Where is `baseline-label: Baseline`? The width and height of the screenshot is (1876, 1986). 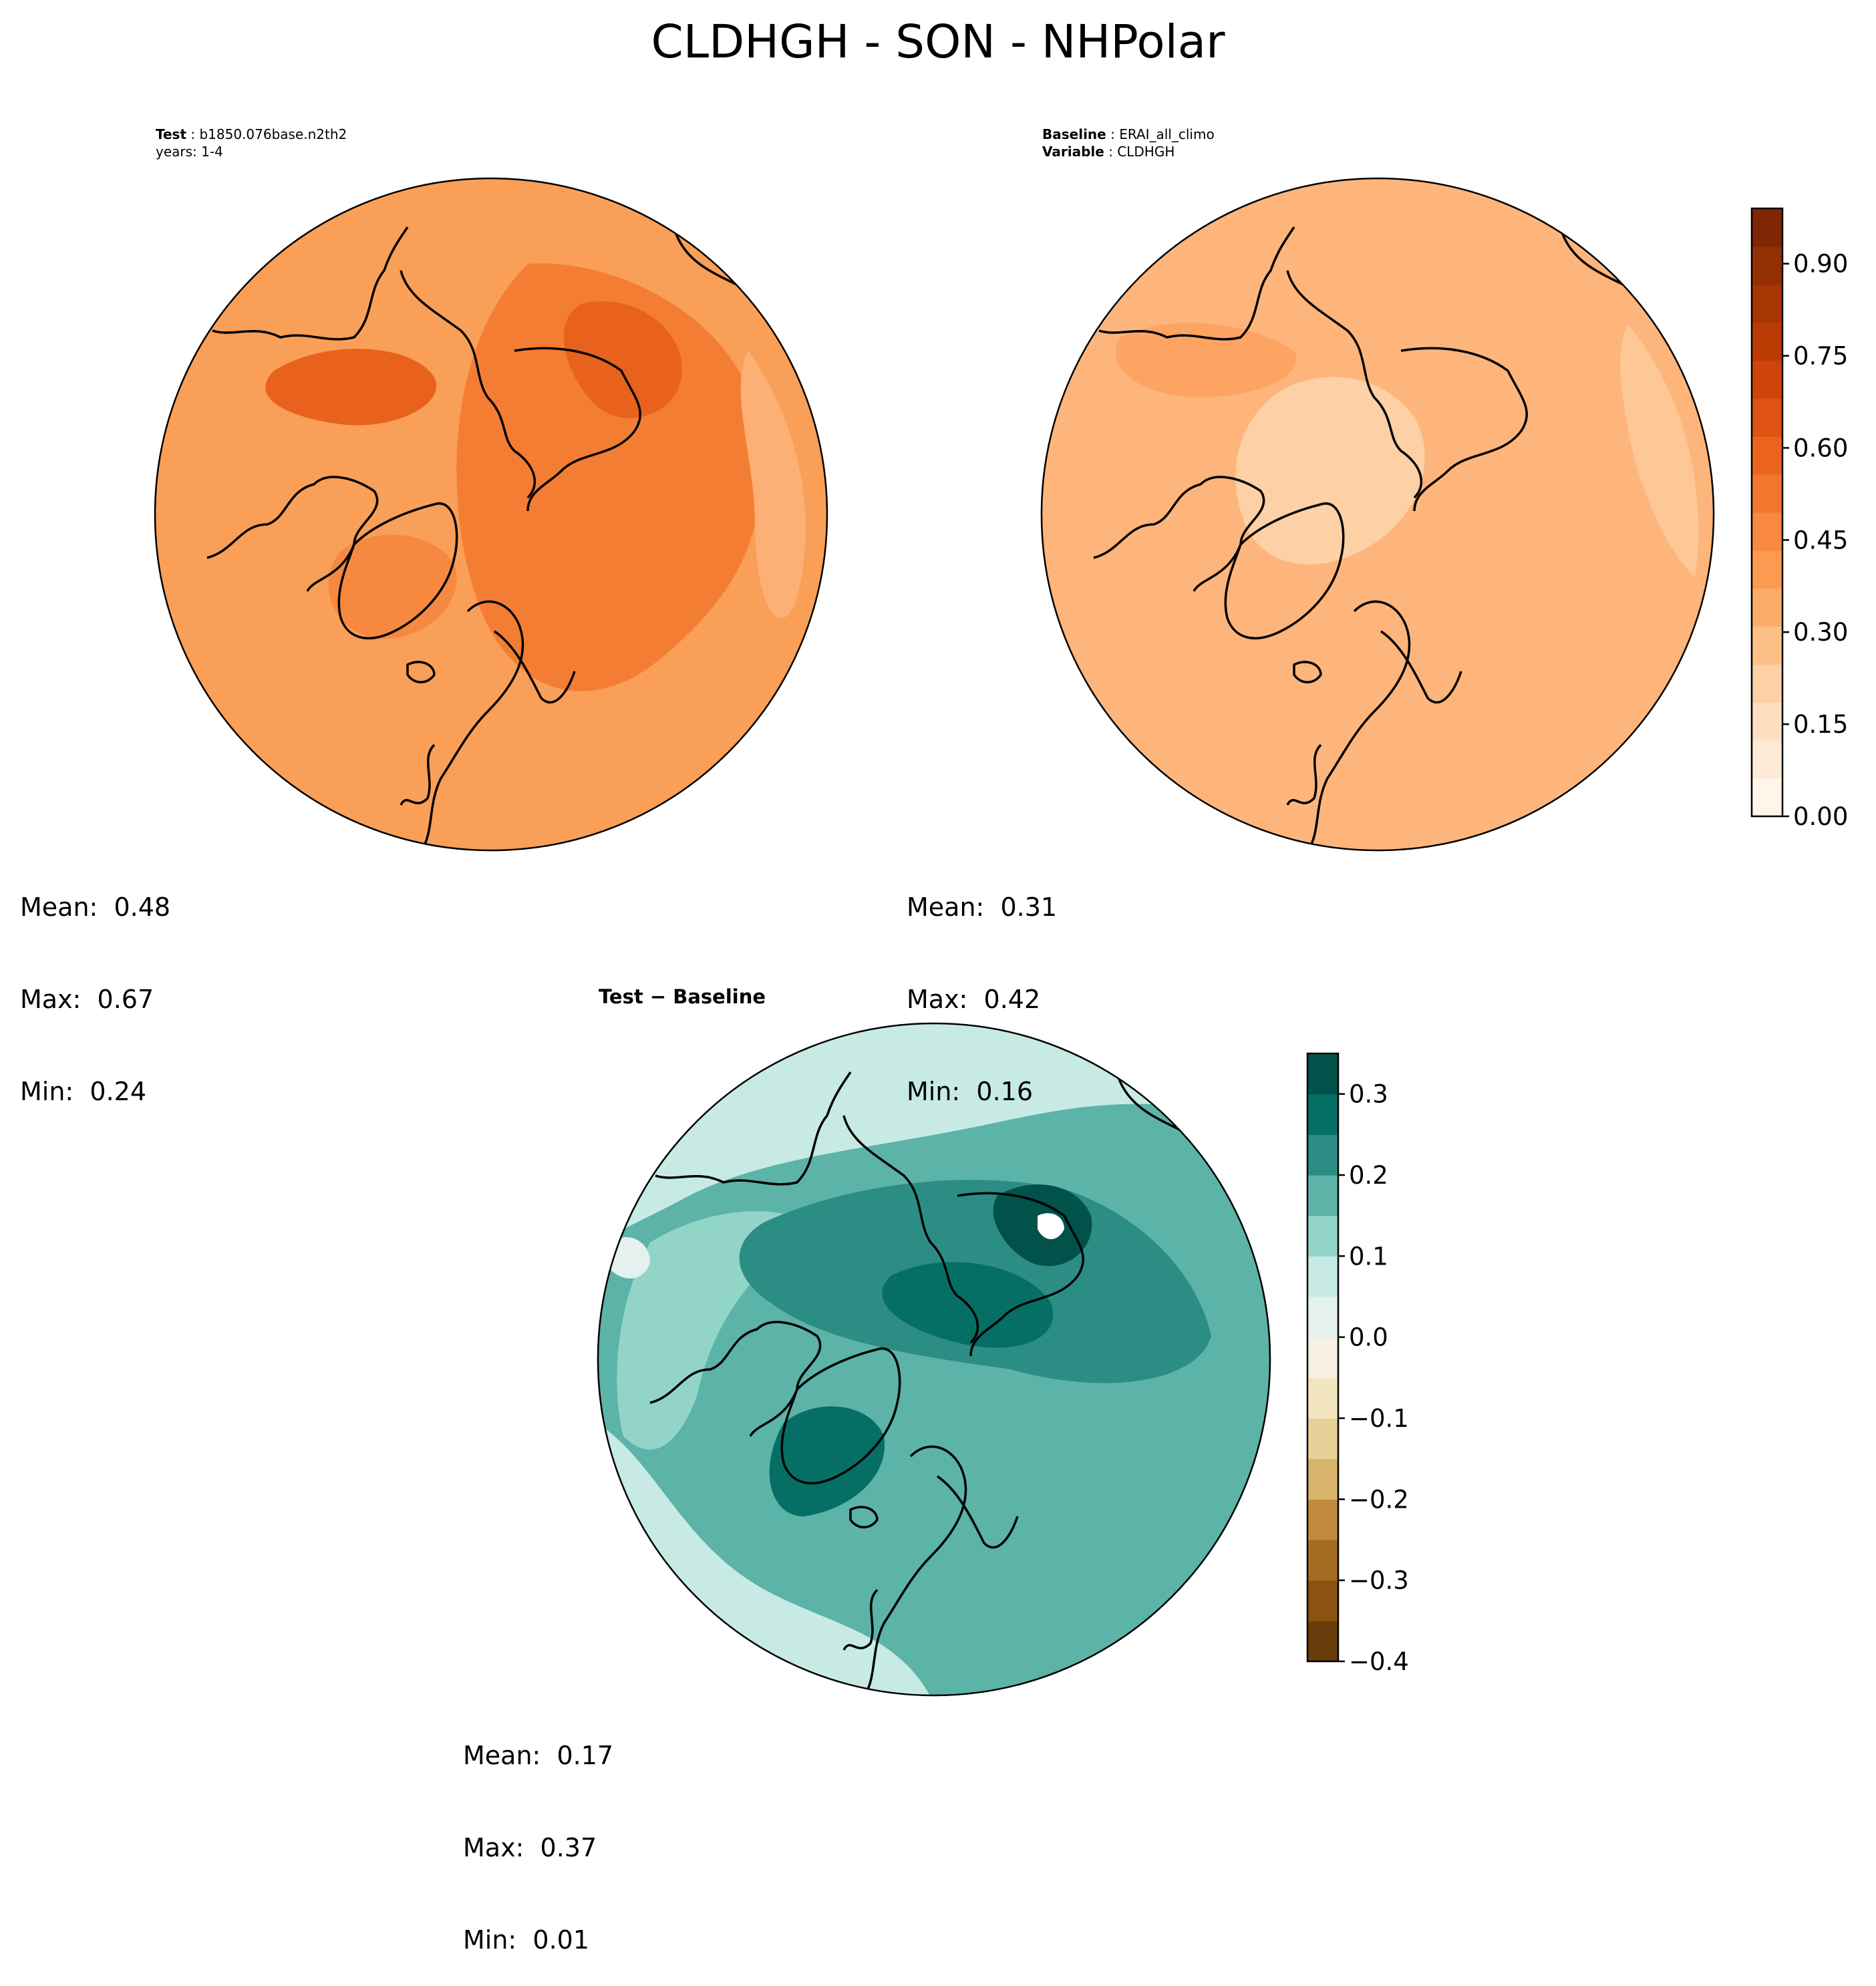 baseline-label: Baseline is located at coordinates (1074, 134).